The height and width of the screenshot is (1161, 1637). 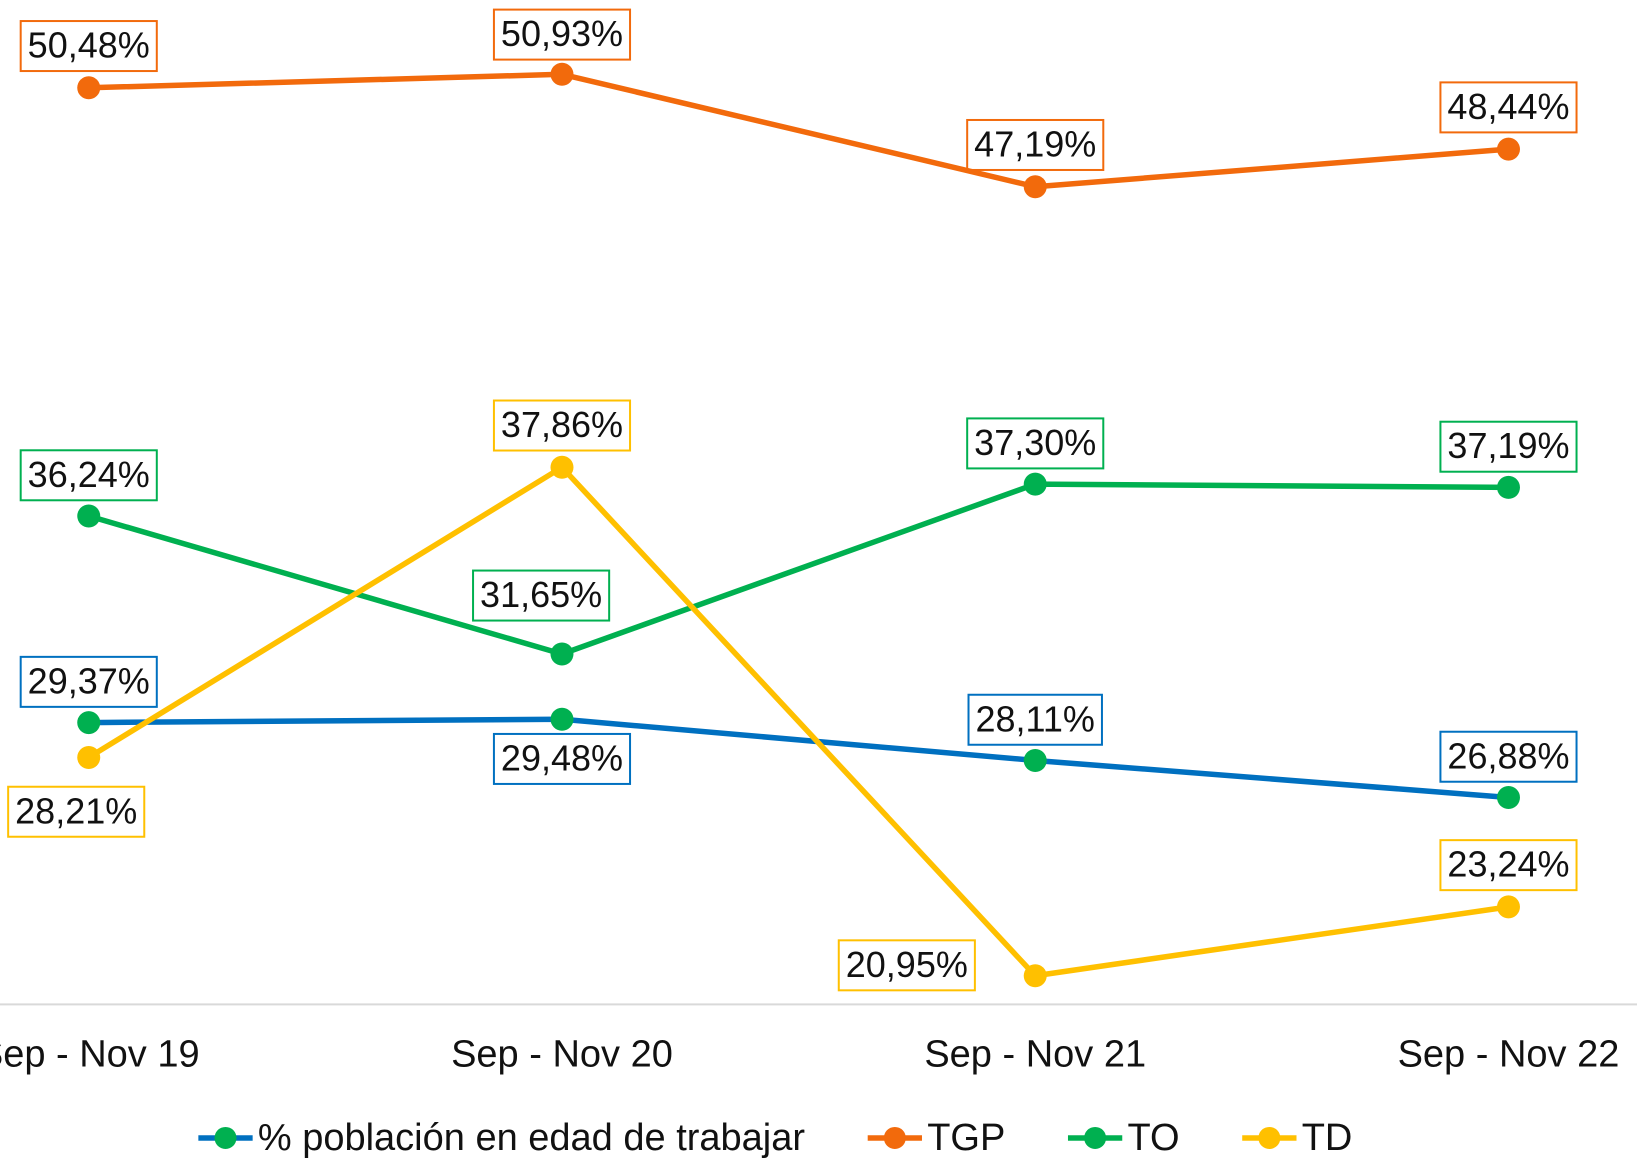 I want to click on x-tick-label: Sep - Nov 22, so click(x=1509, y=1055).